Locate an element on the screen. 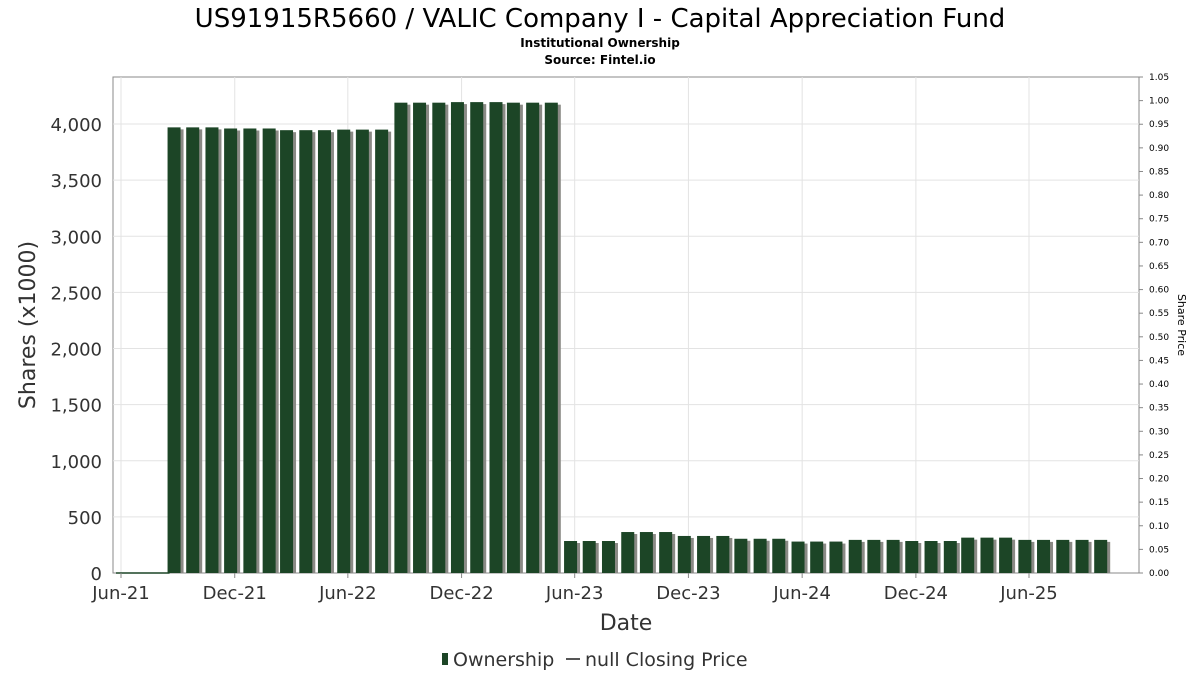 The height and width of the screenshot is (675, 1200). legend: Ownership null Closing Price is located at coordinates (595, 660).